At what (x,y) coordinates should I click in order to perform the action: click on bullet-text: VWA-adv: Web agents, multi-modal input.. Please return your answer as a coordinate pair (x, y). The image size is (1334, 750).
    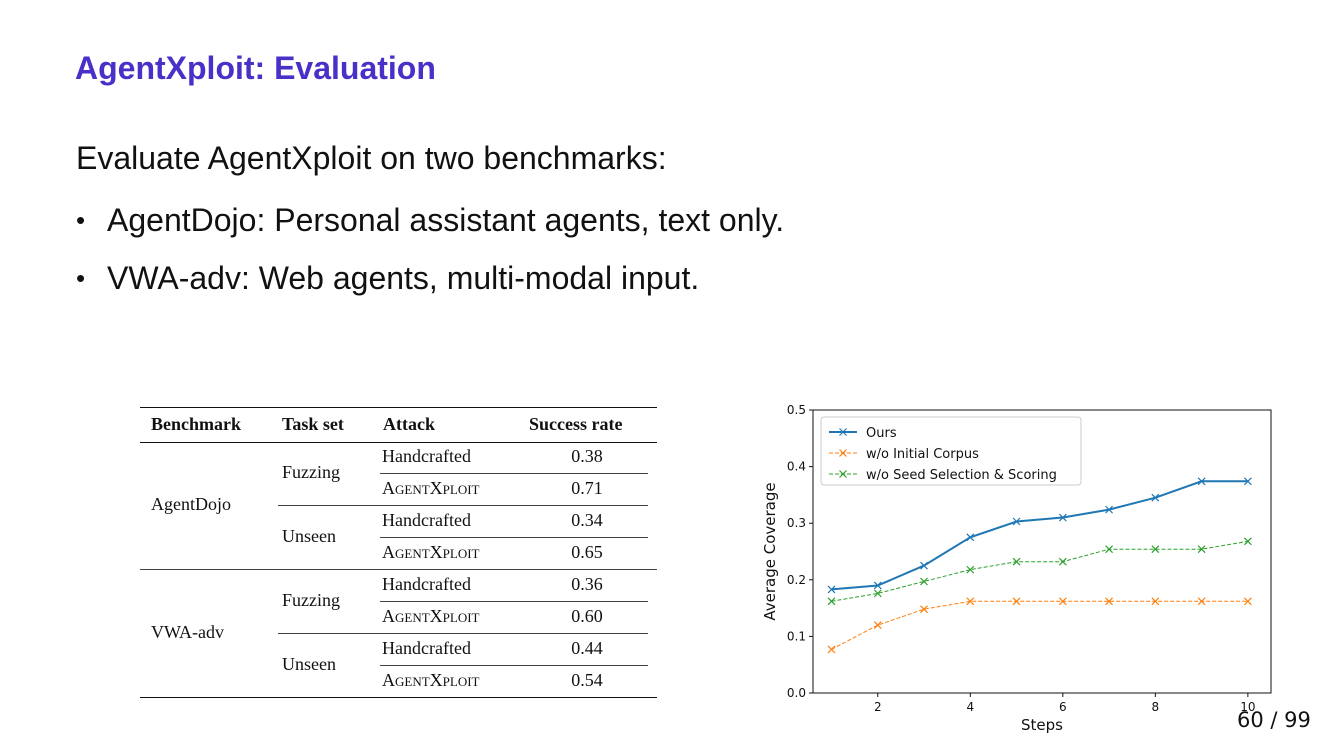
    Looking at the image, I should click on (403, 278).